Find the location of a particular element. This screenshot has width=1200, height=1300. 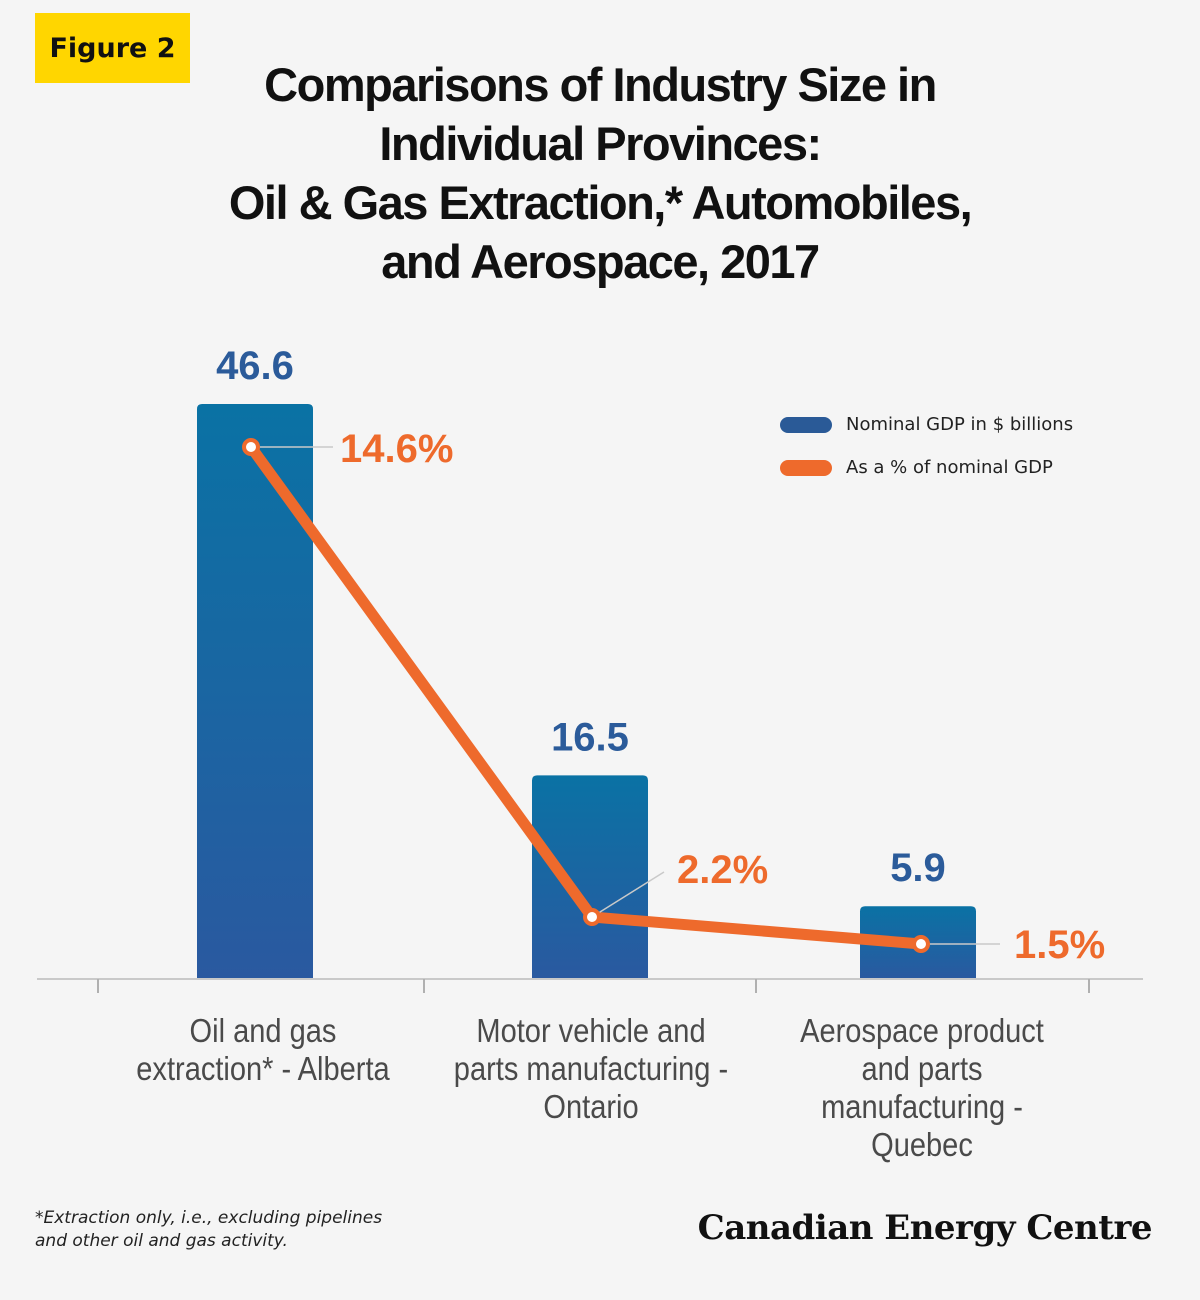

category-label-line: Ontario is located at coordinates (591, 1106).